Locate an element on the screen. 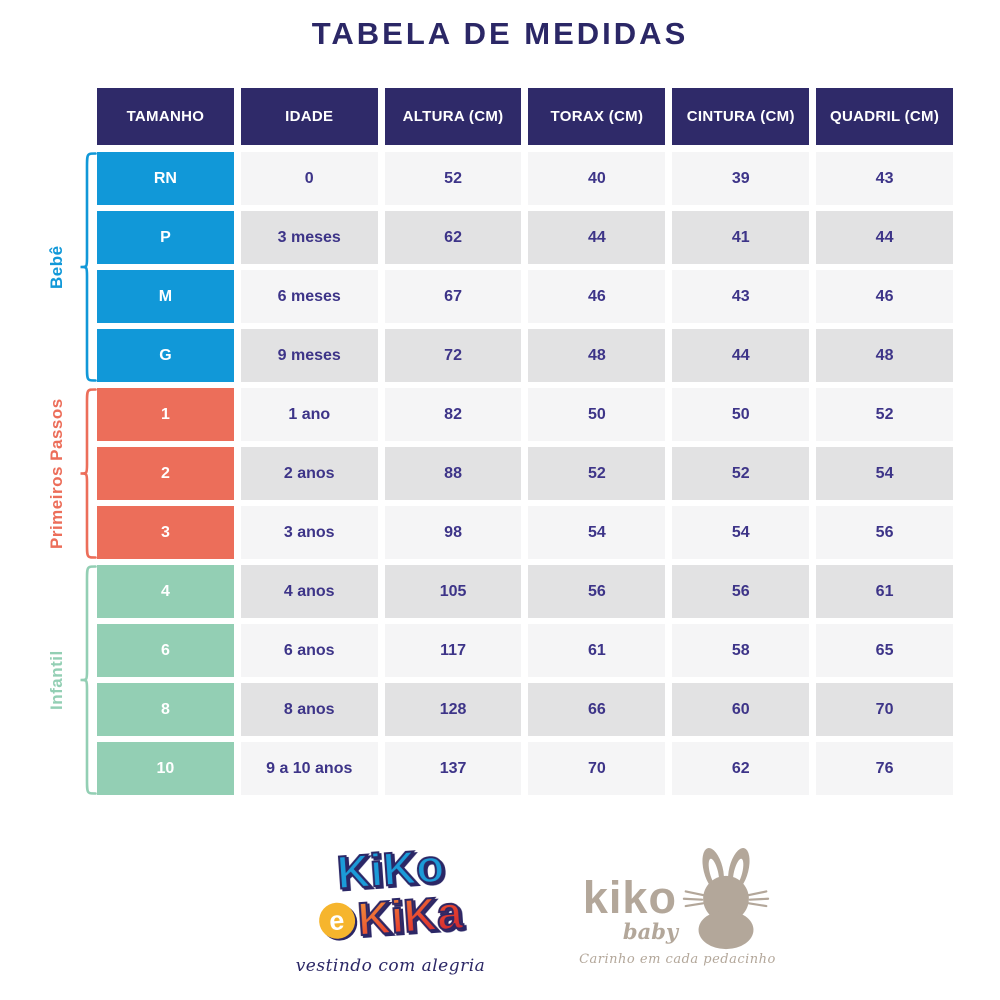 Image resolution: width=1000 pixels, height=1000 pixels. kiko-e-kika-logo: KiKo e KiKa vestindo com alegria is located at coordinates (390, 907).